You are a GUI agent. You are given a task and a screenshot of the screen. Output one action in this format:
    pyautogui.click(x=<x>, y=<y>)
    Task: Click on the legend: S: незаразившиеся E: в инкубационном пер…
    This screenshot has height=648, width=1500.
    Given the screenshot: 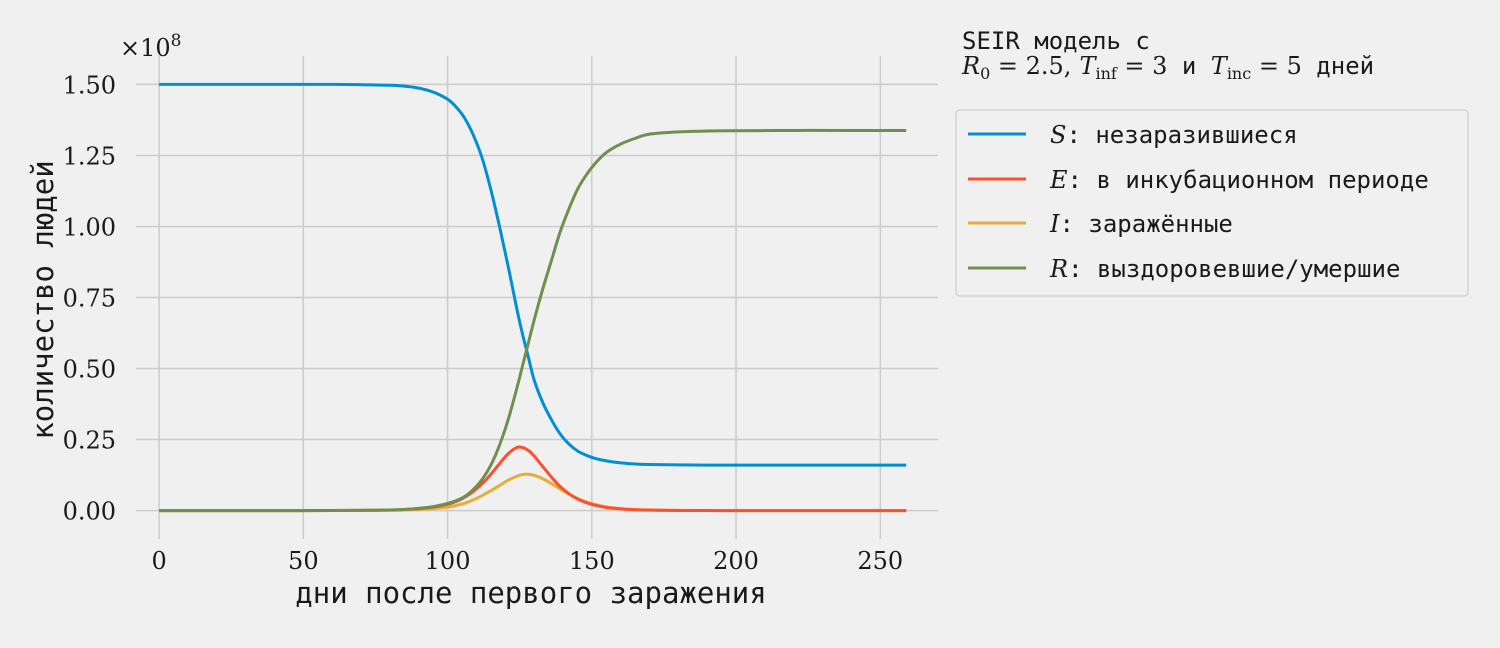 What is the action you would take?
    pyautogui.click(x=1212, y=203)
    